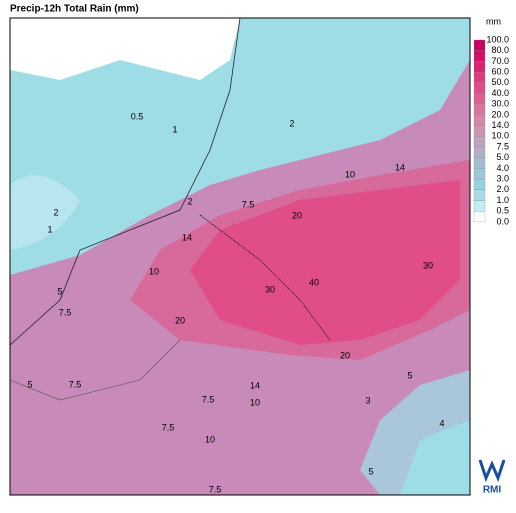 This screenshot has width=516, height=513. I want to click on legend-label: 2.0, so click(502, 189).